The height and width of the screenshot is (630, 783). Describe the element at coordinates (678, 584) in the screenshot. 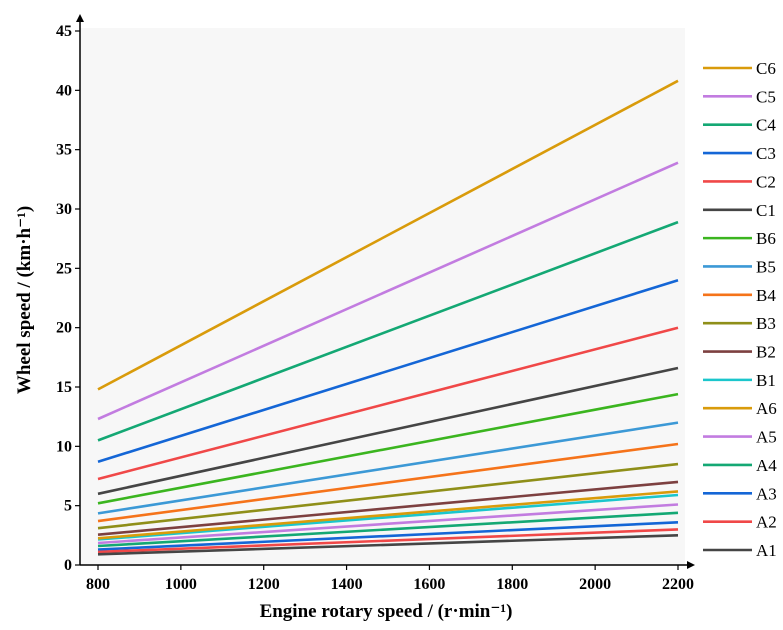

I see `x-tick-label: 2200` at that location.